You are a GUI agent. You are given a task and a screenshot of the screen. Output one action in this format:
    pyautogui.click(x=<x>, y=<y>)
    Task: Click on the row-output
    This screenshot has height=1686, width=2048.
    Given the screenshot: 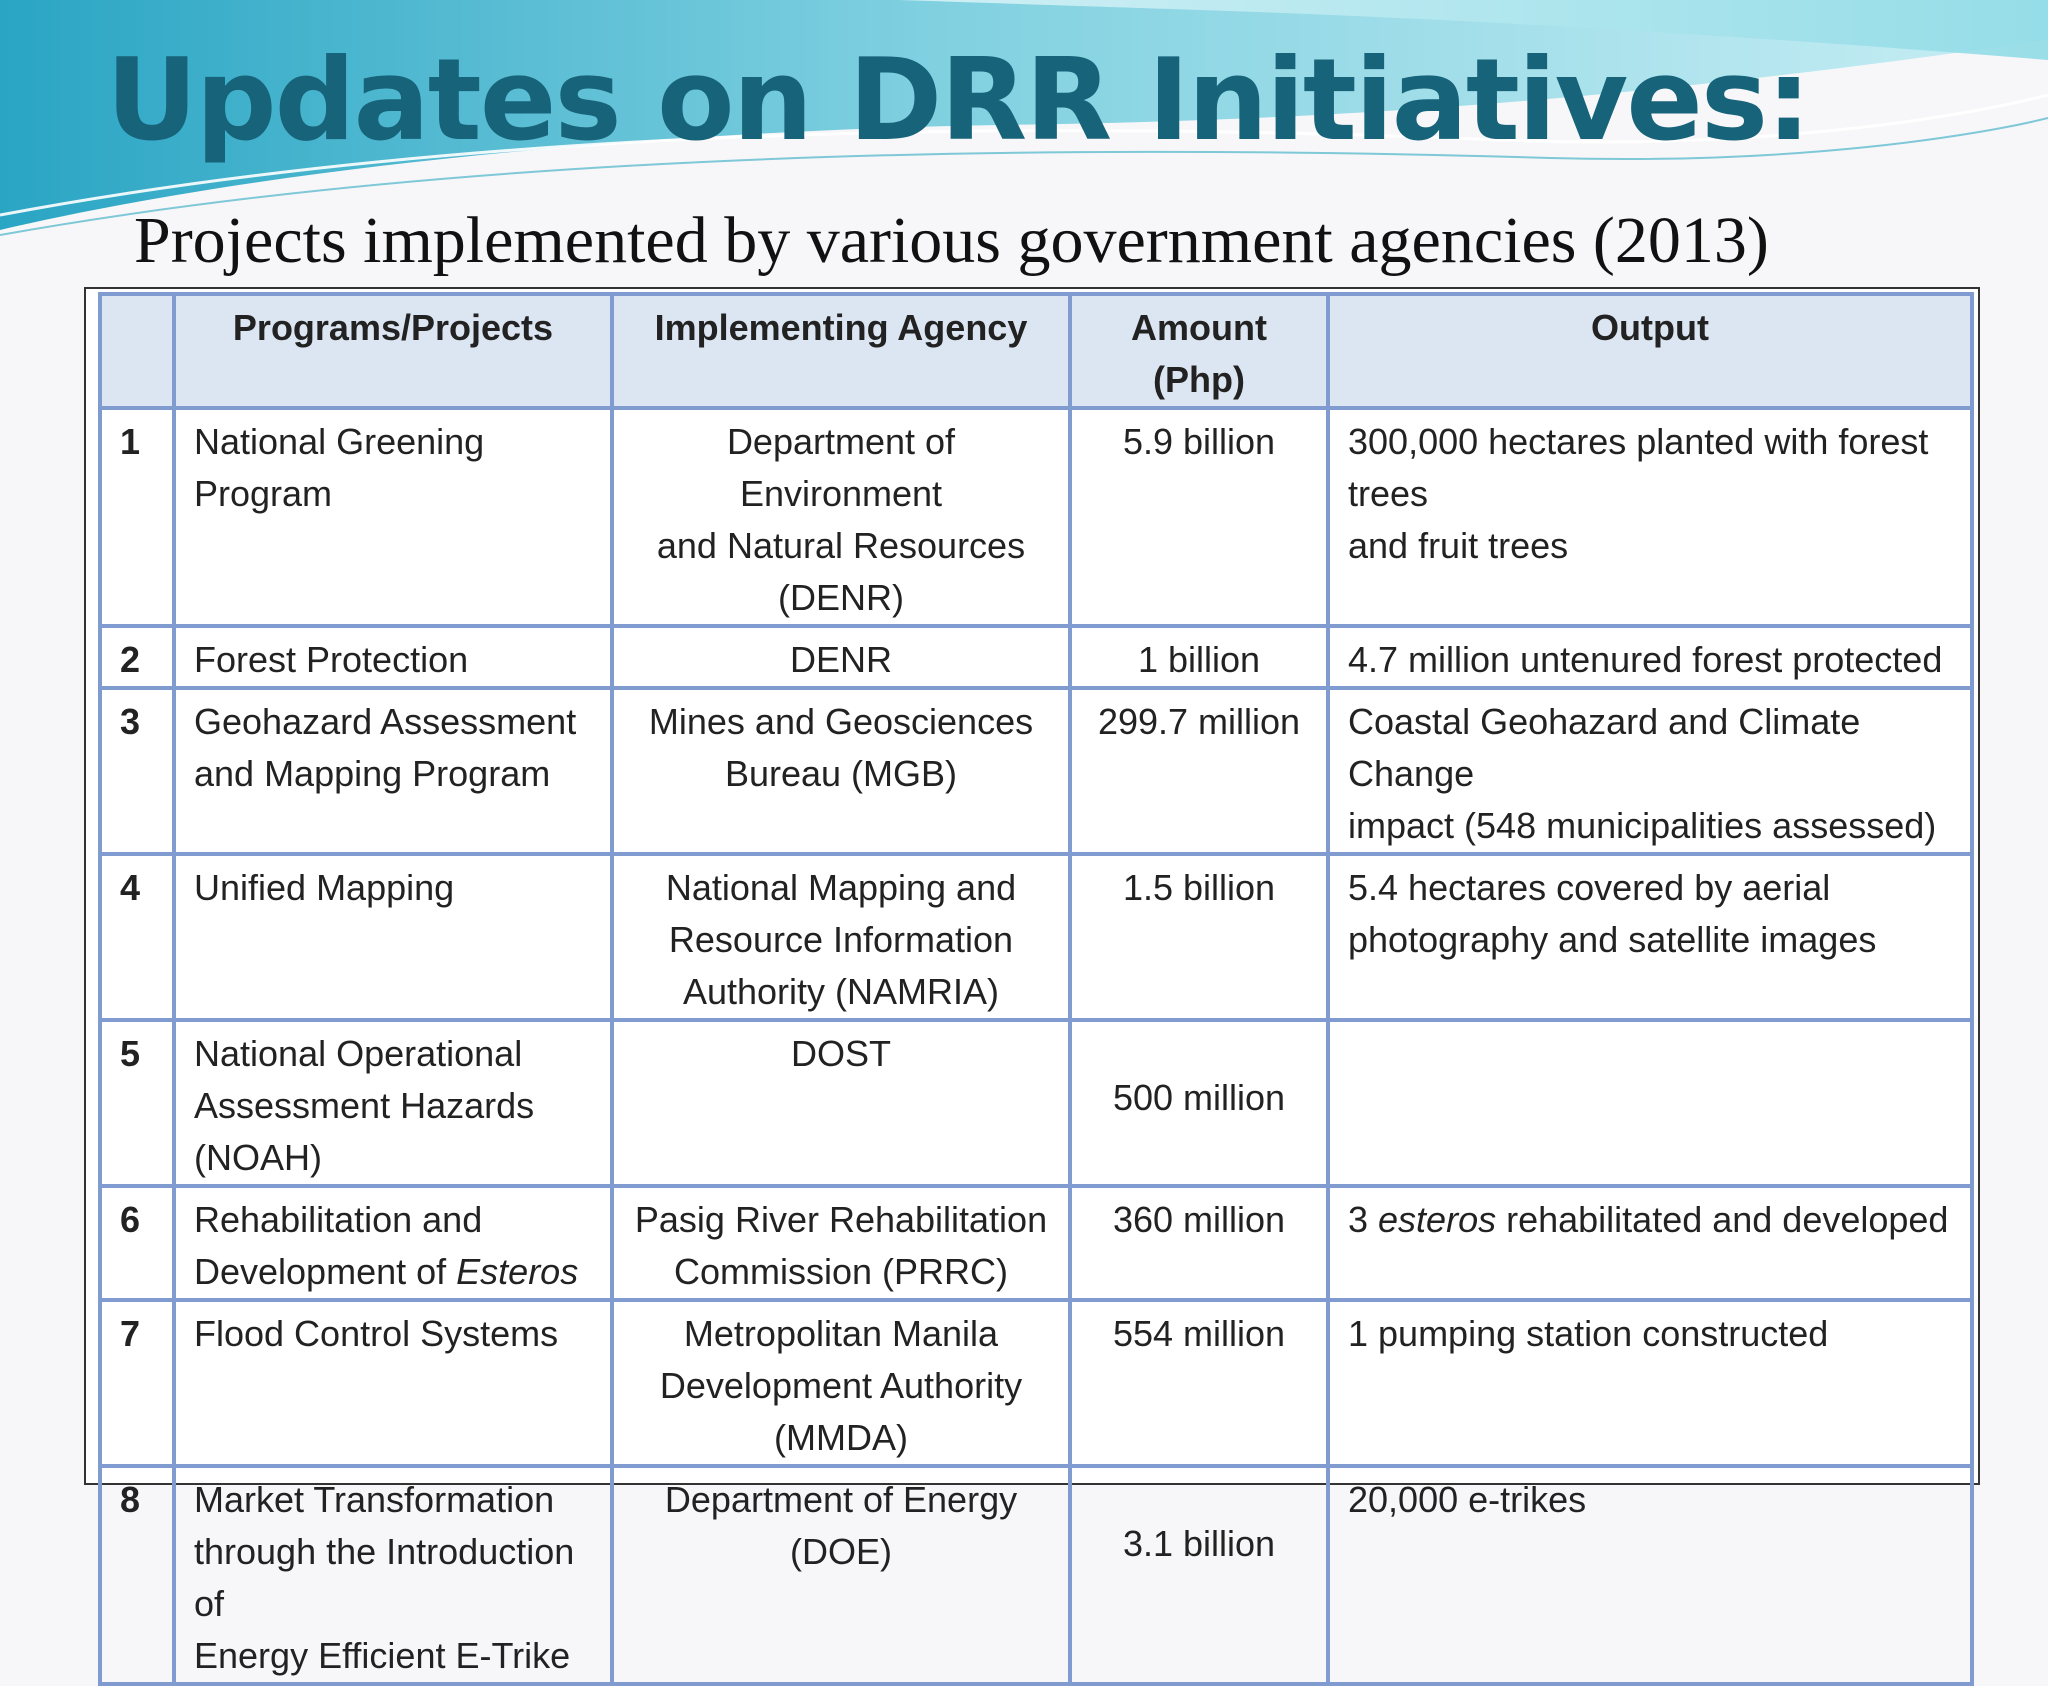 What is the action you would take?
    pyautogui.click(x=1650, y=1103)
    